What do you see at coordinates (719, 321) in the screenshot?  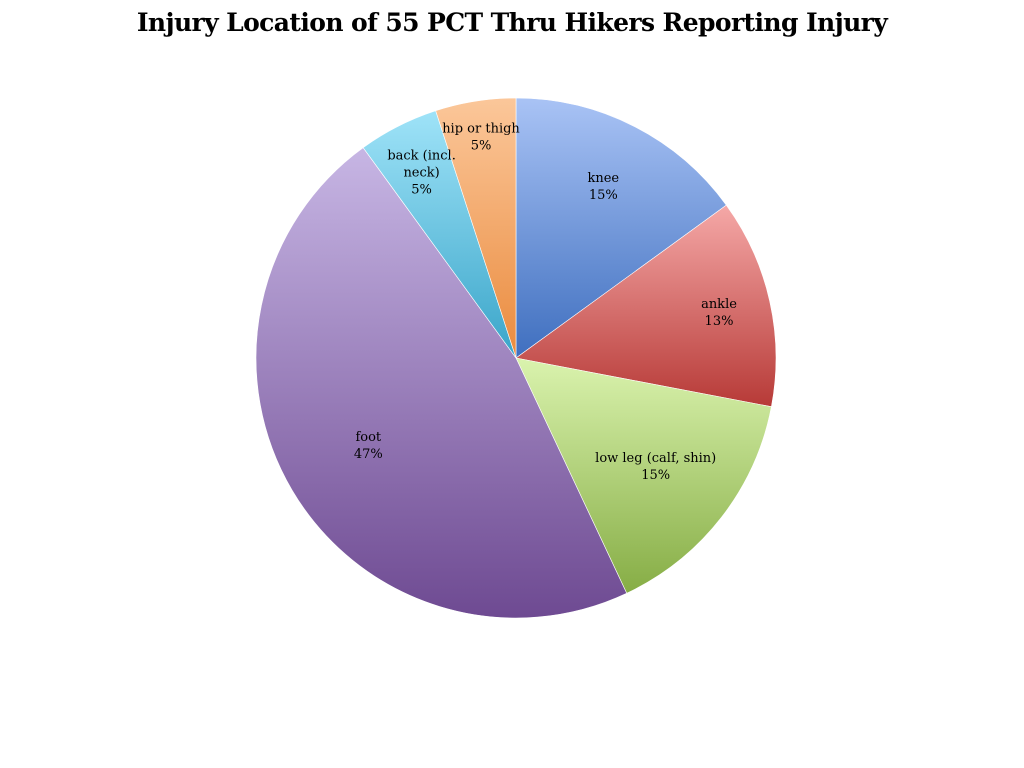 I see `slice-value-label: 13%` at bounding box center [719, 321].